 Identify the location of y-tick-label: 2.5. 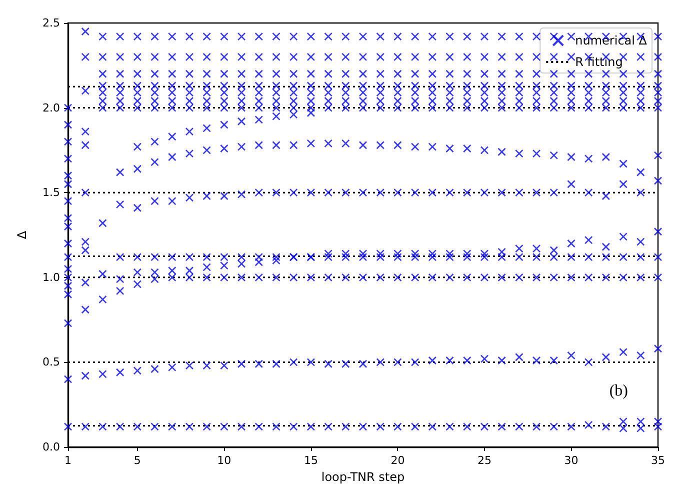
(51, 23).